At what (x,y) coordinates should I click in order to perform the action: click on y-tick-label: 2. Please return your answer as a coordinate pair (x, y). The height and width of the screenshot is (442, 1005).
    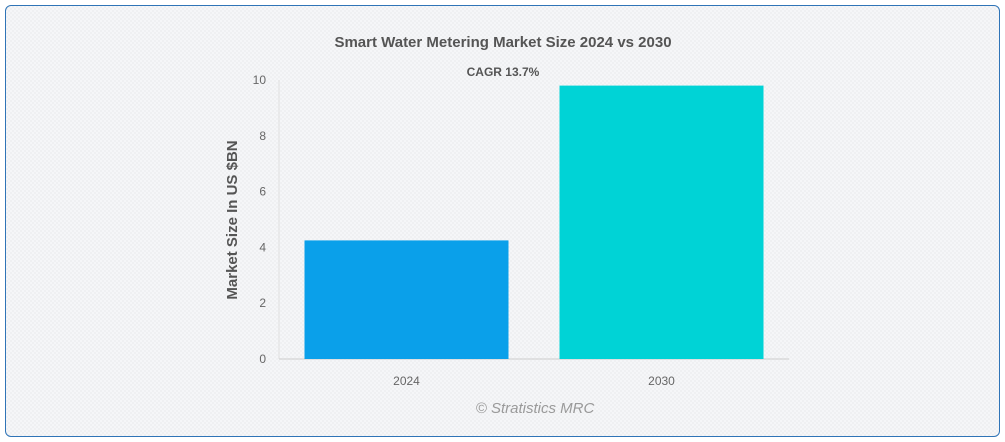
    Looking at the image, I should click on (262, 303).